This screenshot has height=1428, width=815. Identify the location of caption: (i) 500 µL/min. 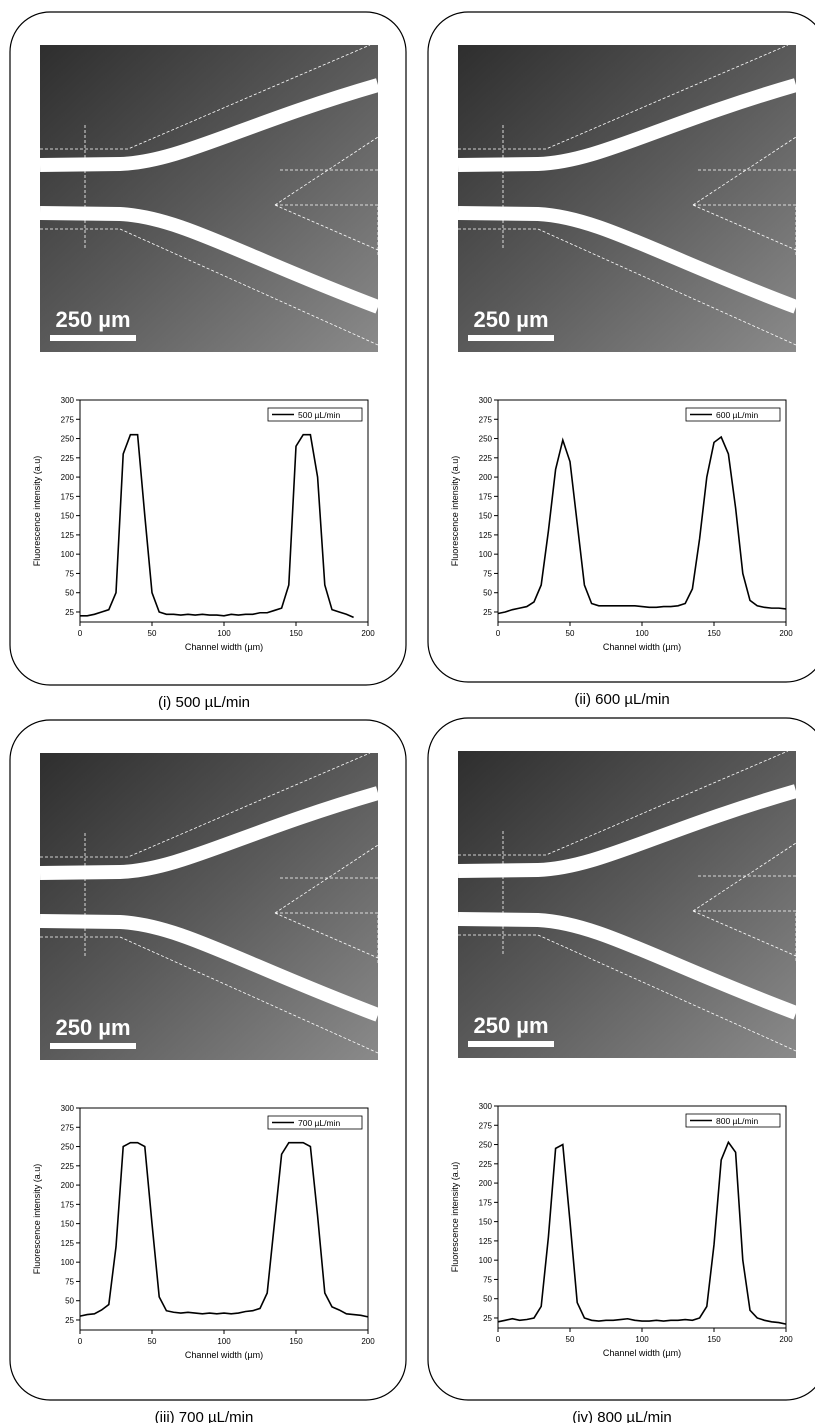
(204, 702).